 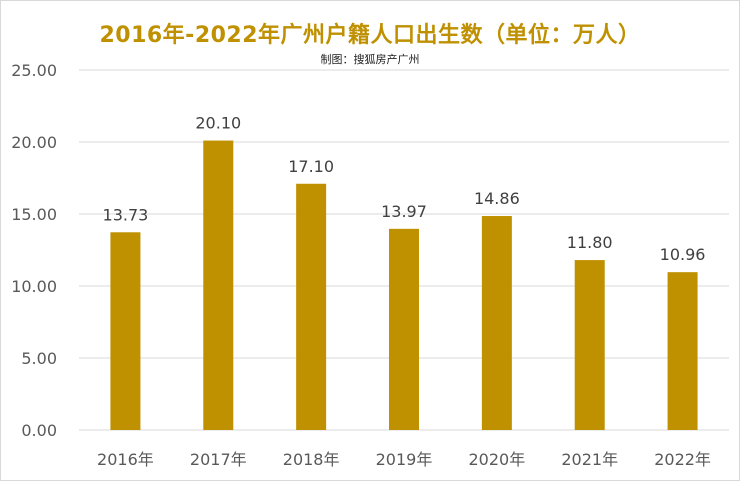 I want to click on data-label: 13.97, so click(x=404, y=211).